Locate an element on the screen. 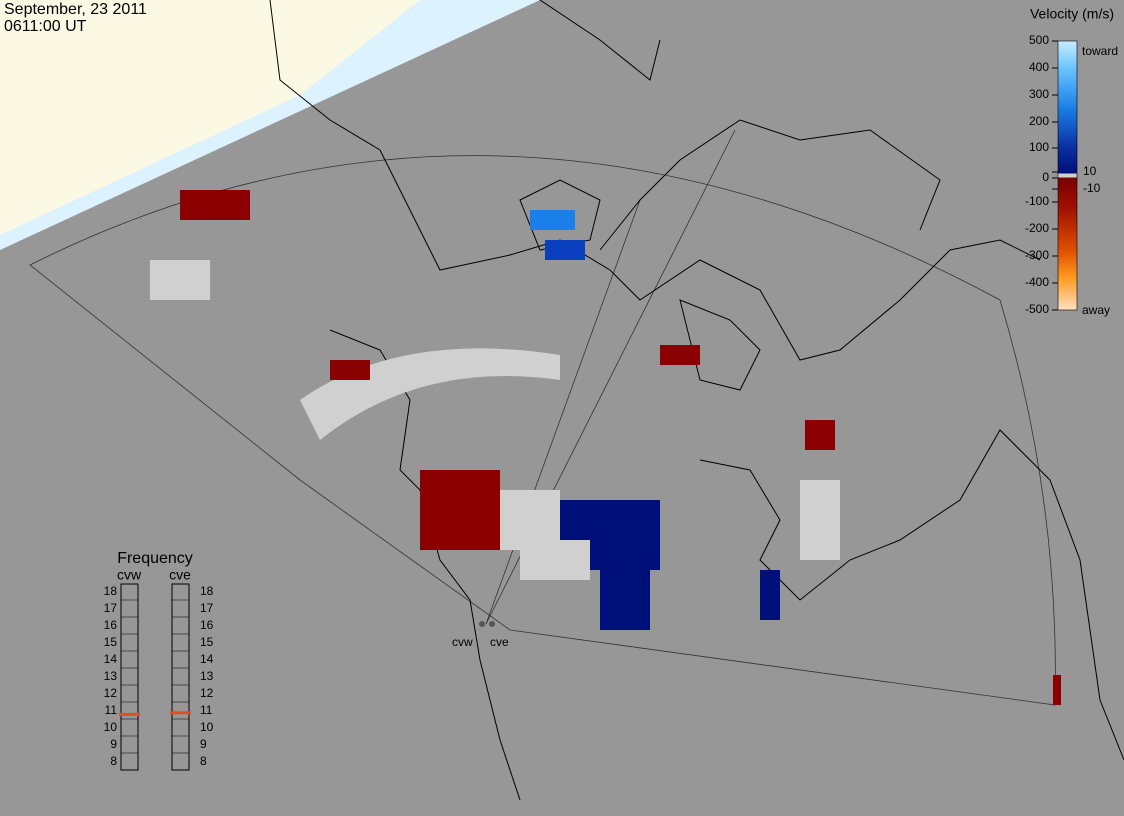  colorbar-tick-label: 10 is located at coordinates (1090, 171).